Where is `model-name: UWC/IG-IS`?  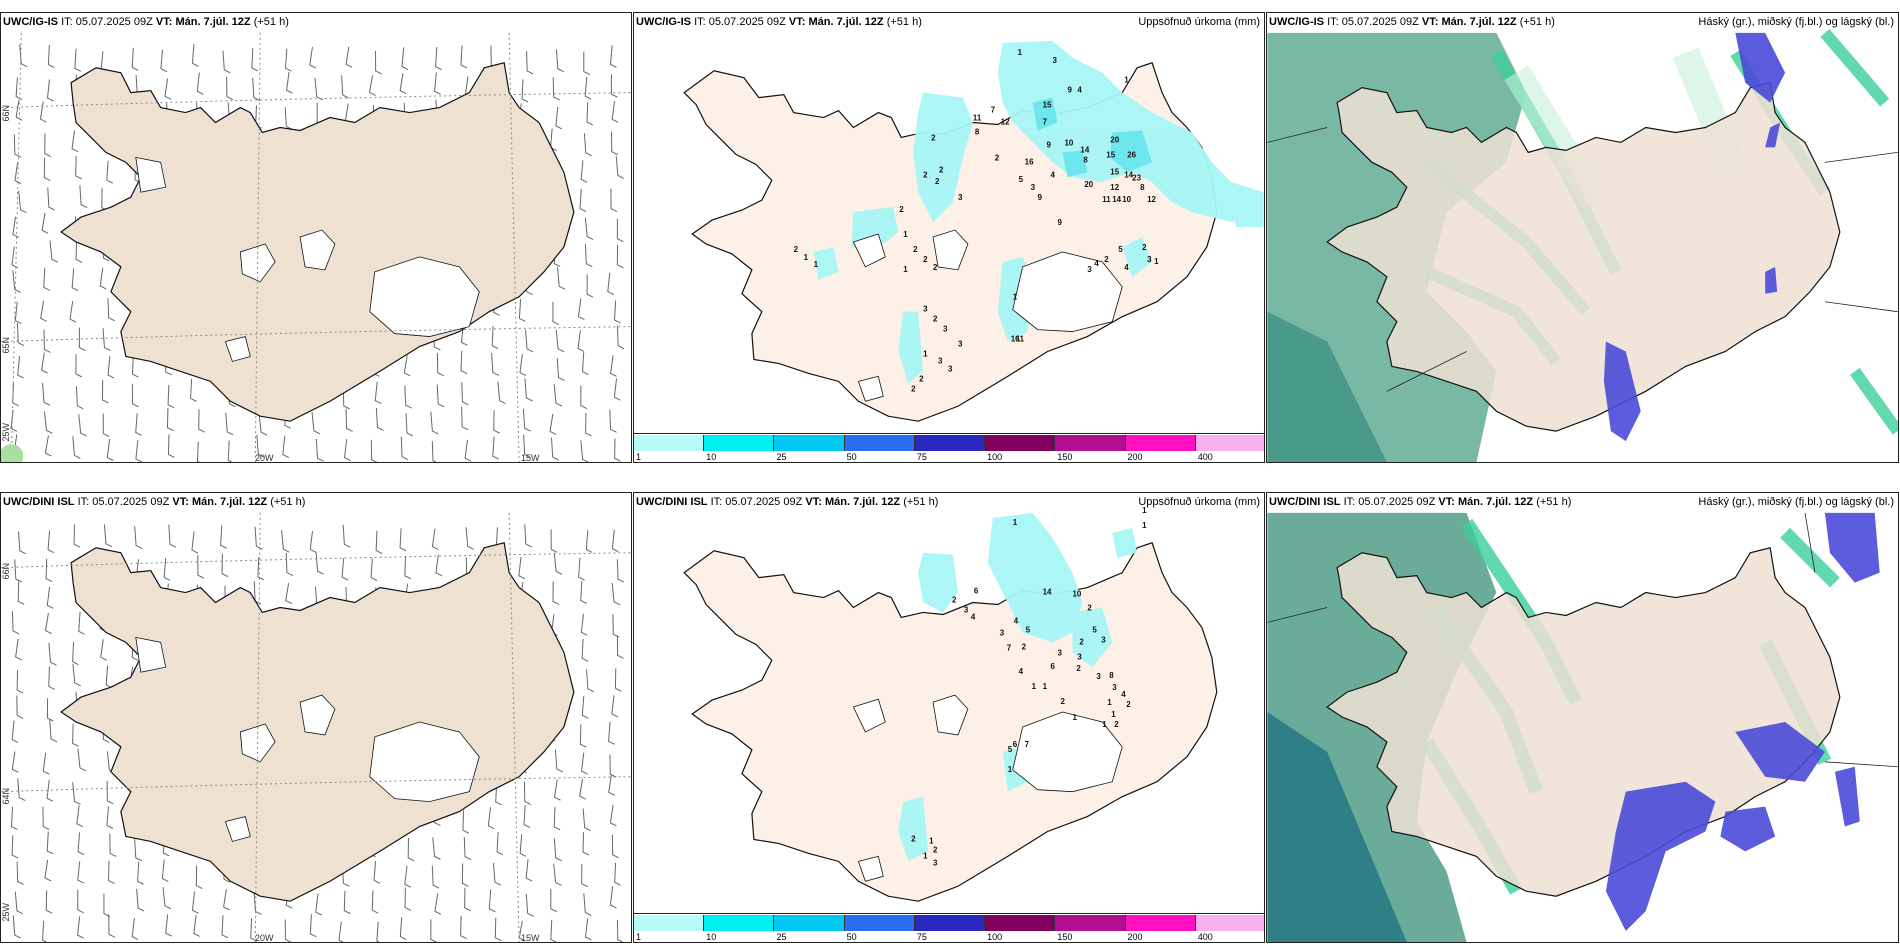
model-name: UWC/IG-IS is located at coordinates (1296, 22).